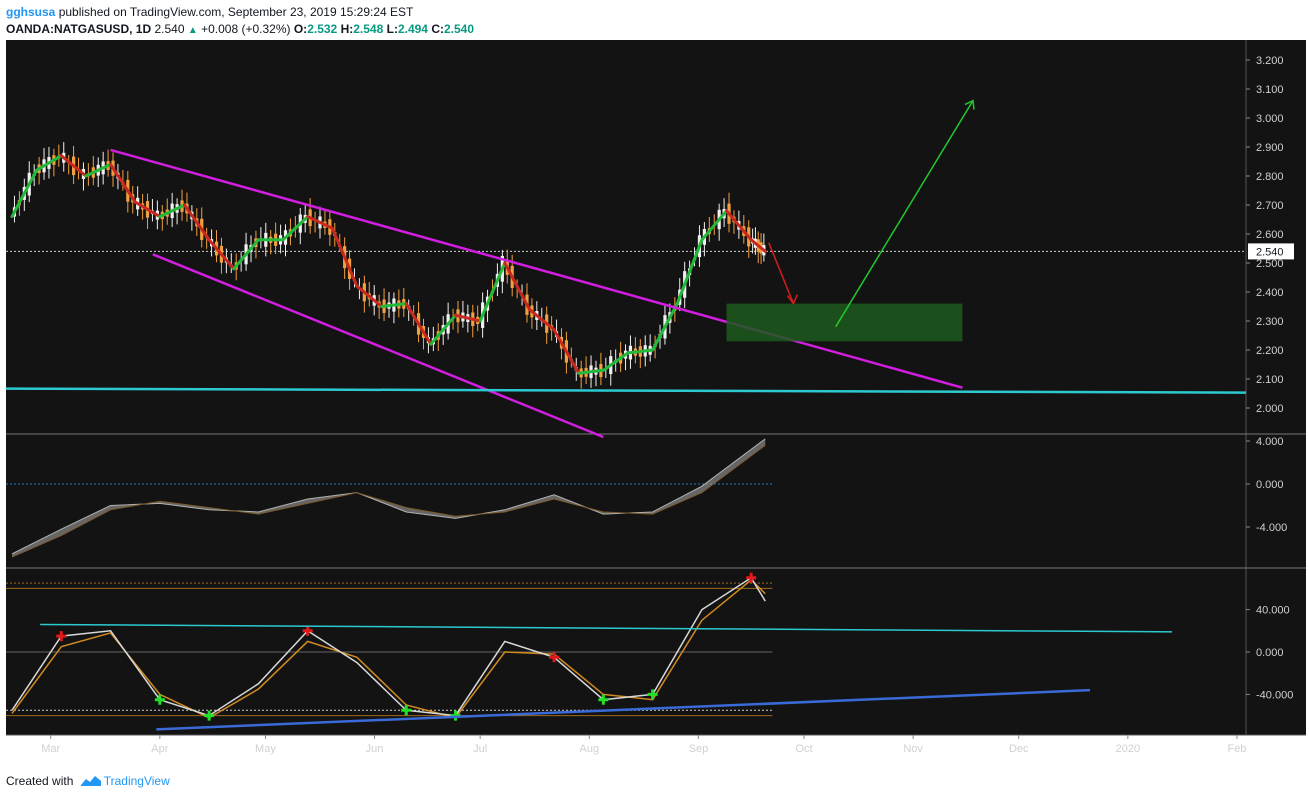 The height and width of the screenshot is (799, 1309). I want to click on footer: Created with TradingView, so click(88, 781).